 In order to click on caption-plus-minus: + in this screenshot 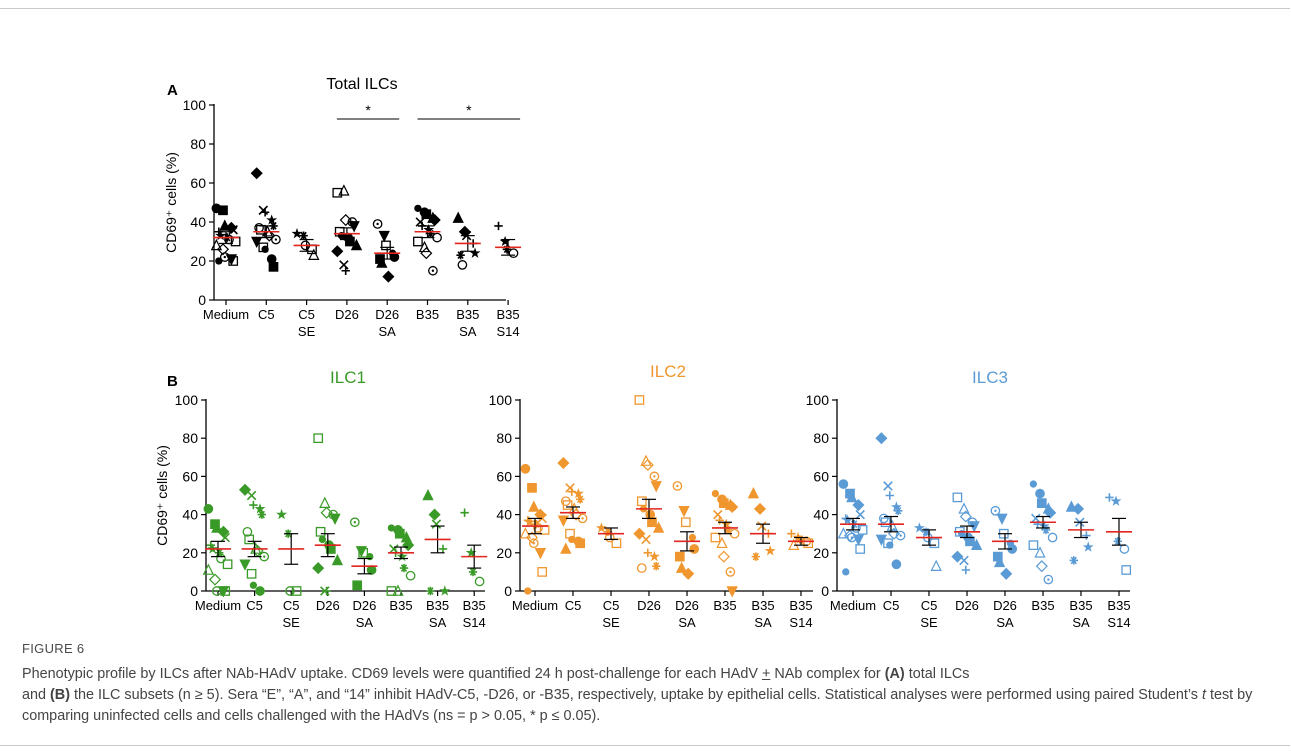, I will do `click(766, 674)`.